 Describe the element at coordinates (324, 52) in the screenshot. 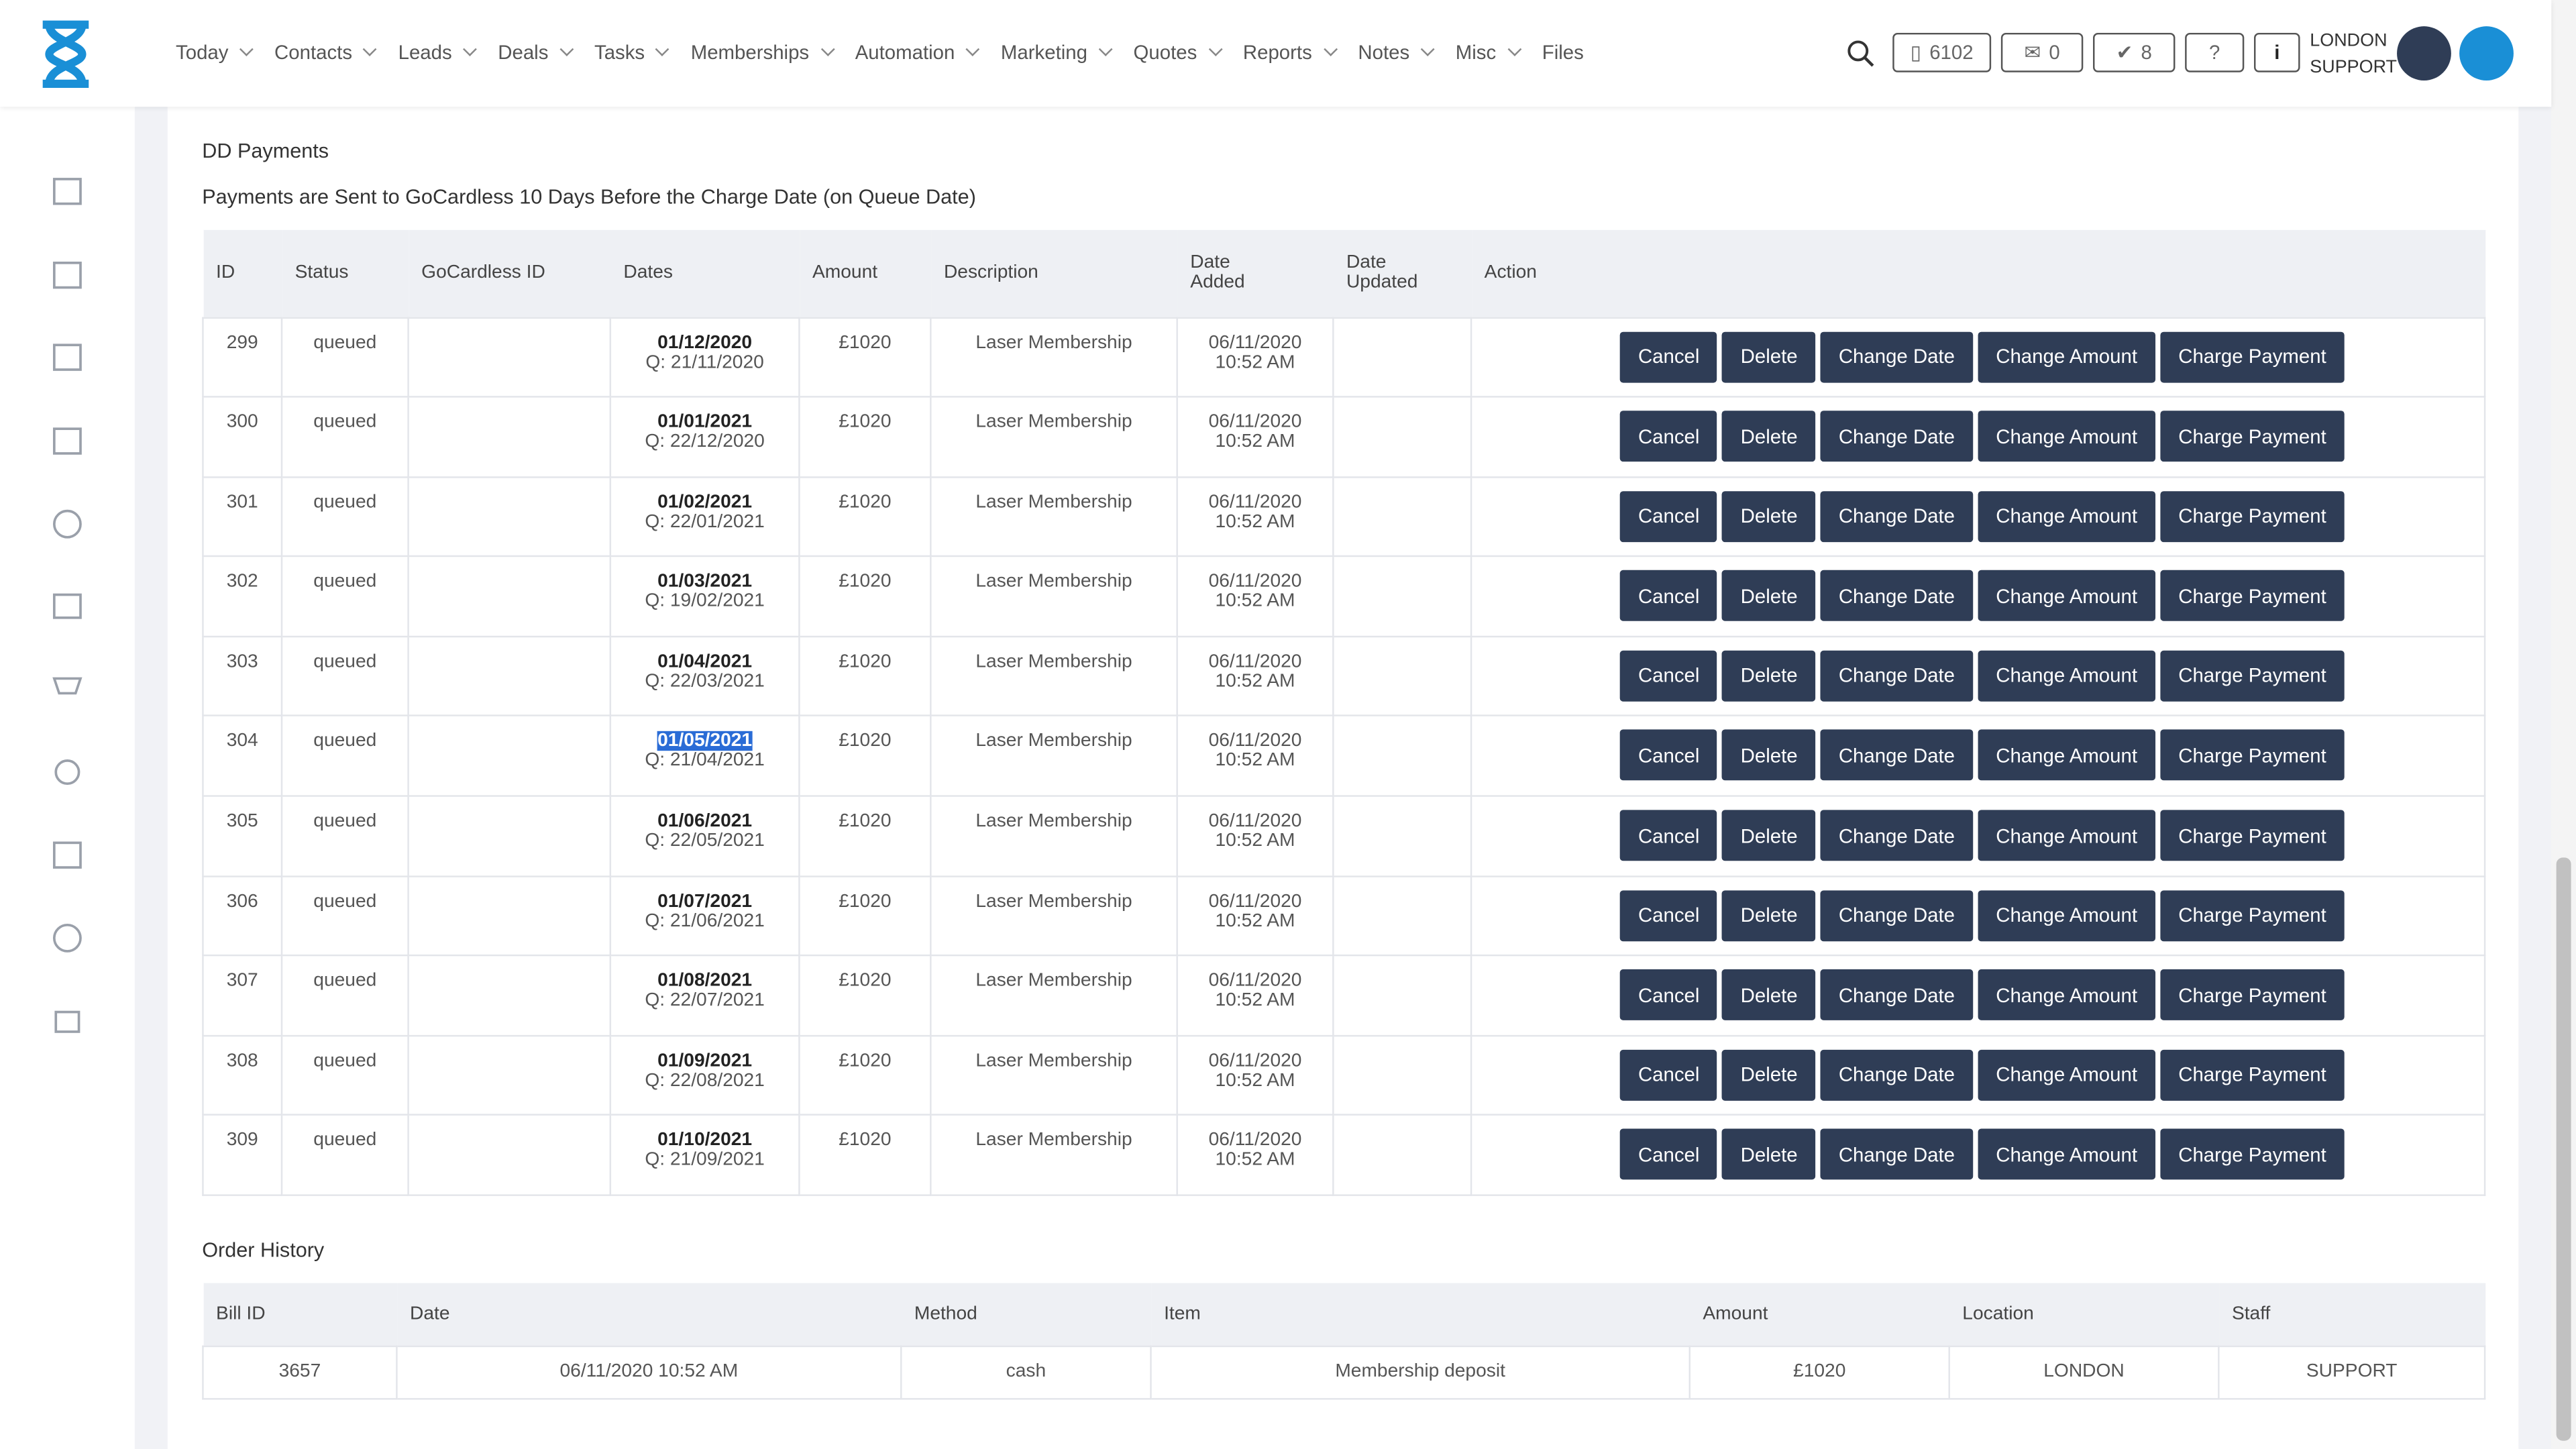

I see `nav-item: Contacts` at that location.